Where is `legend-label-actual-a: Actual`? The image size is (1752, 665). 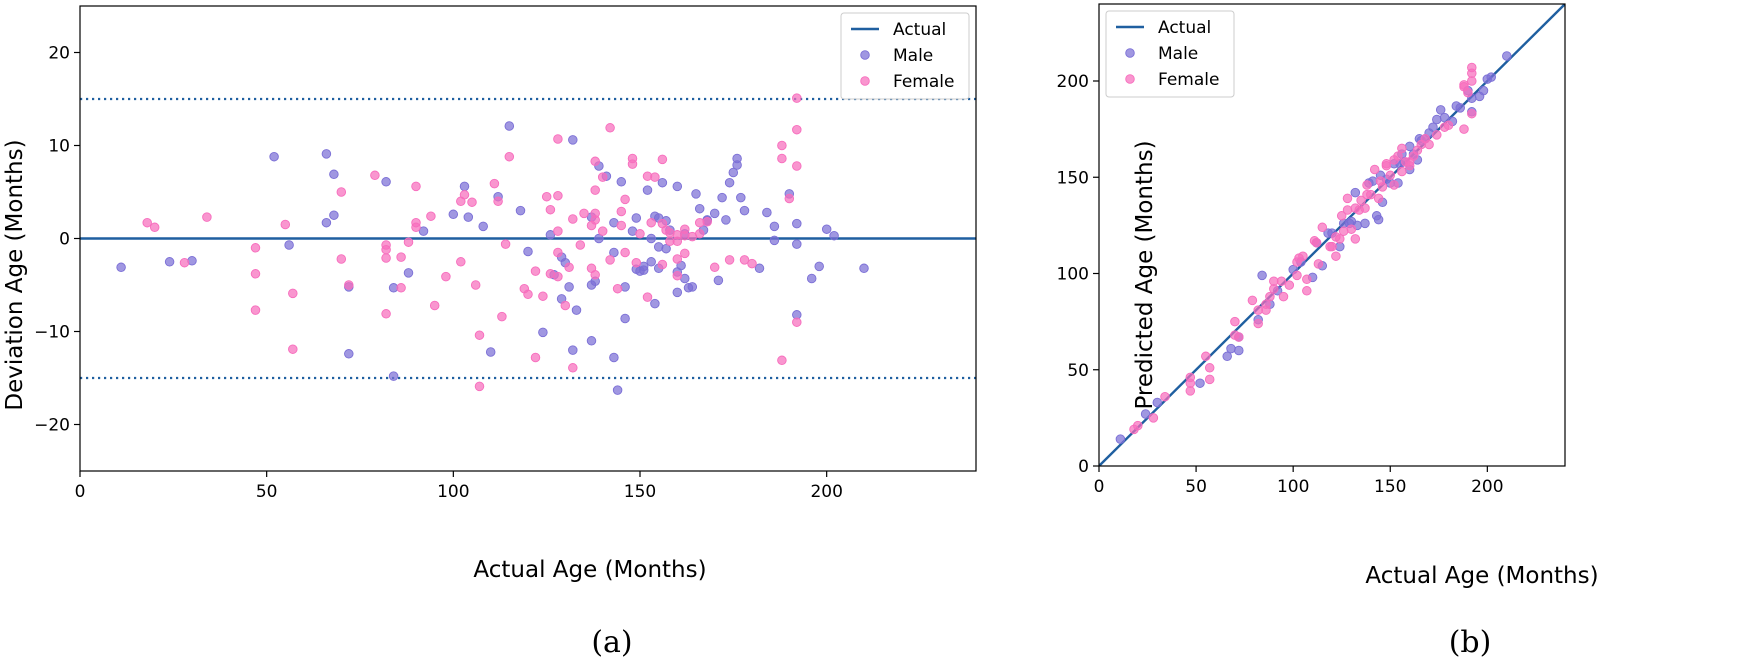
legend-label-actual-a: Actual is located at coordinates (919, 30).